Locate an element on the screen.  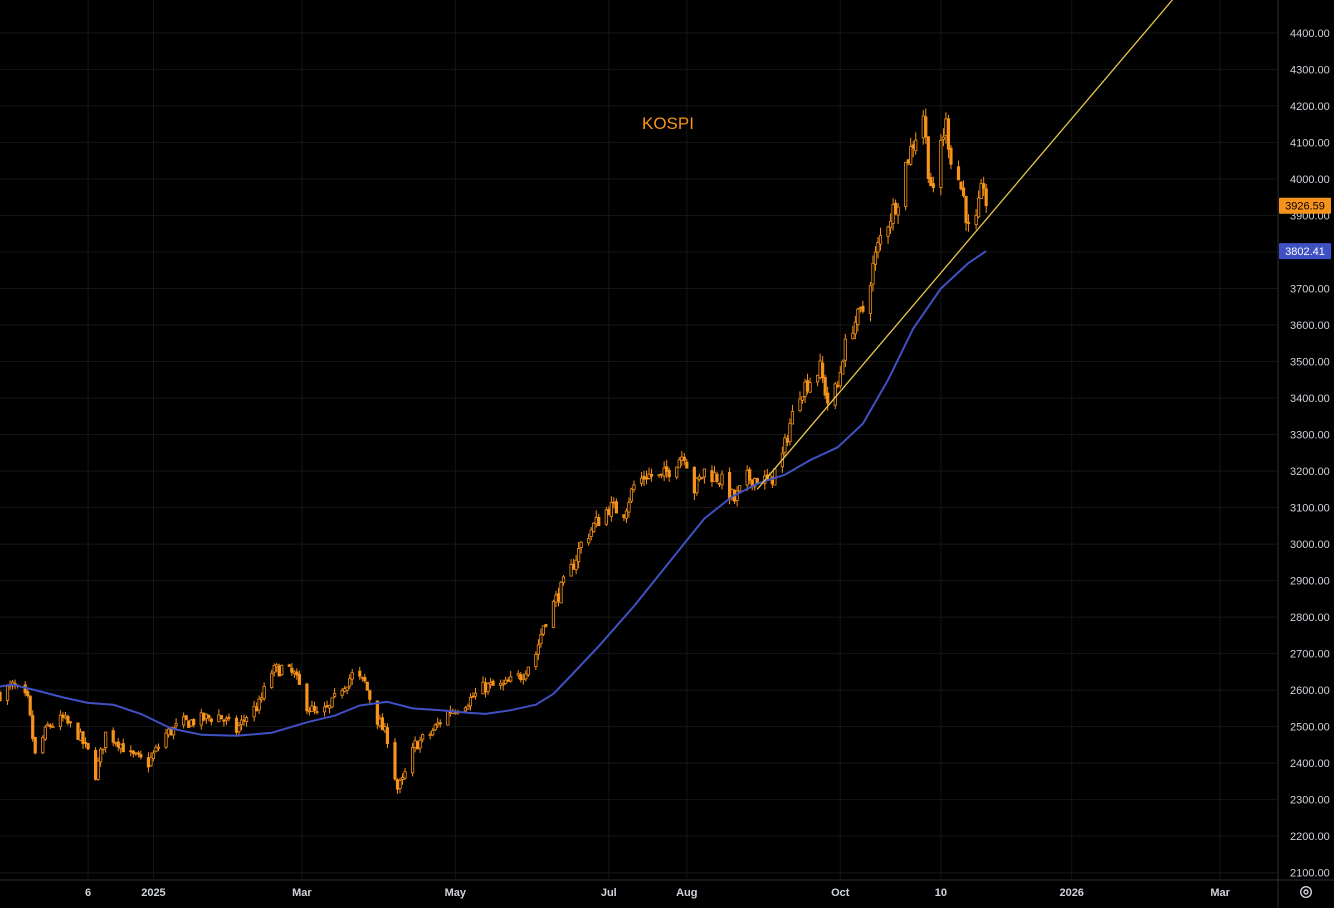
x-tick-label: 10 is located at coordinates (941, 893).